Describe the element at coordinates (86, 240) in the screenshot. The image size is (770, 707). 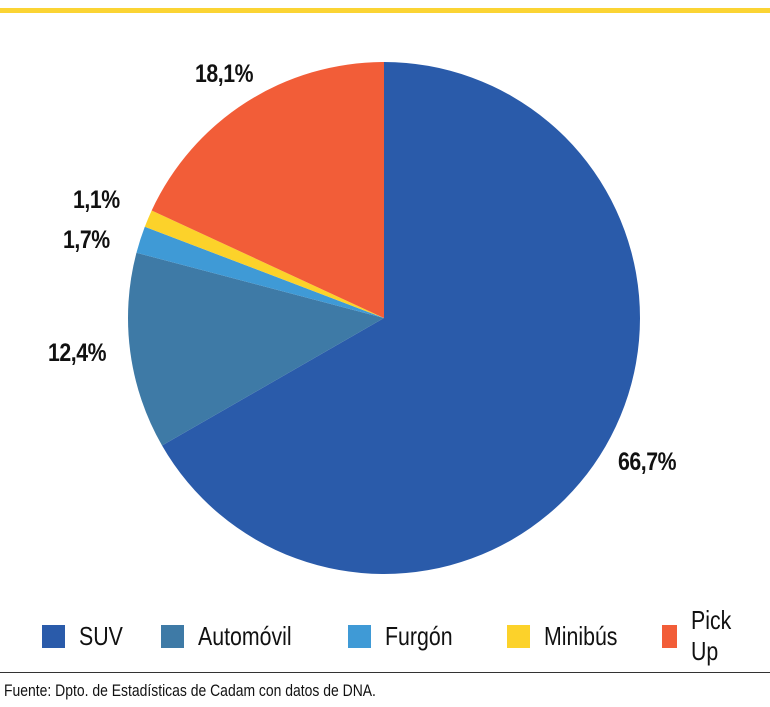
I see `label-furgon: 1,7%` at that location.